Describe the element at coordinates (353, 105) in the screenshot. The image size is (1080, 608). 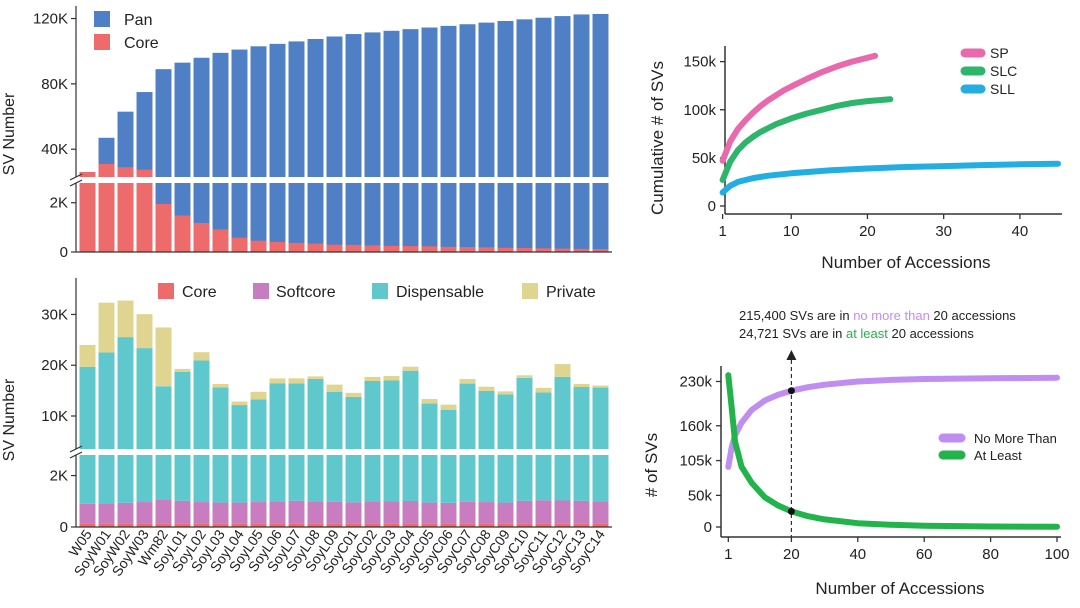
I see `bar-pan-soyc01-upper` at that location.